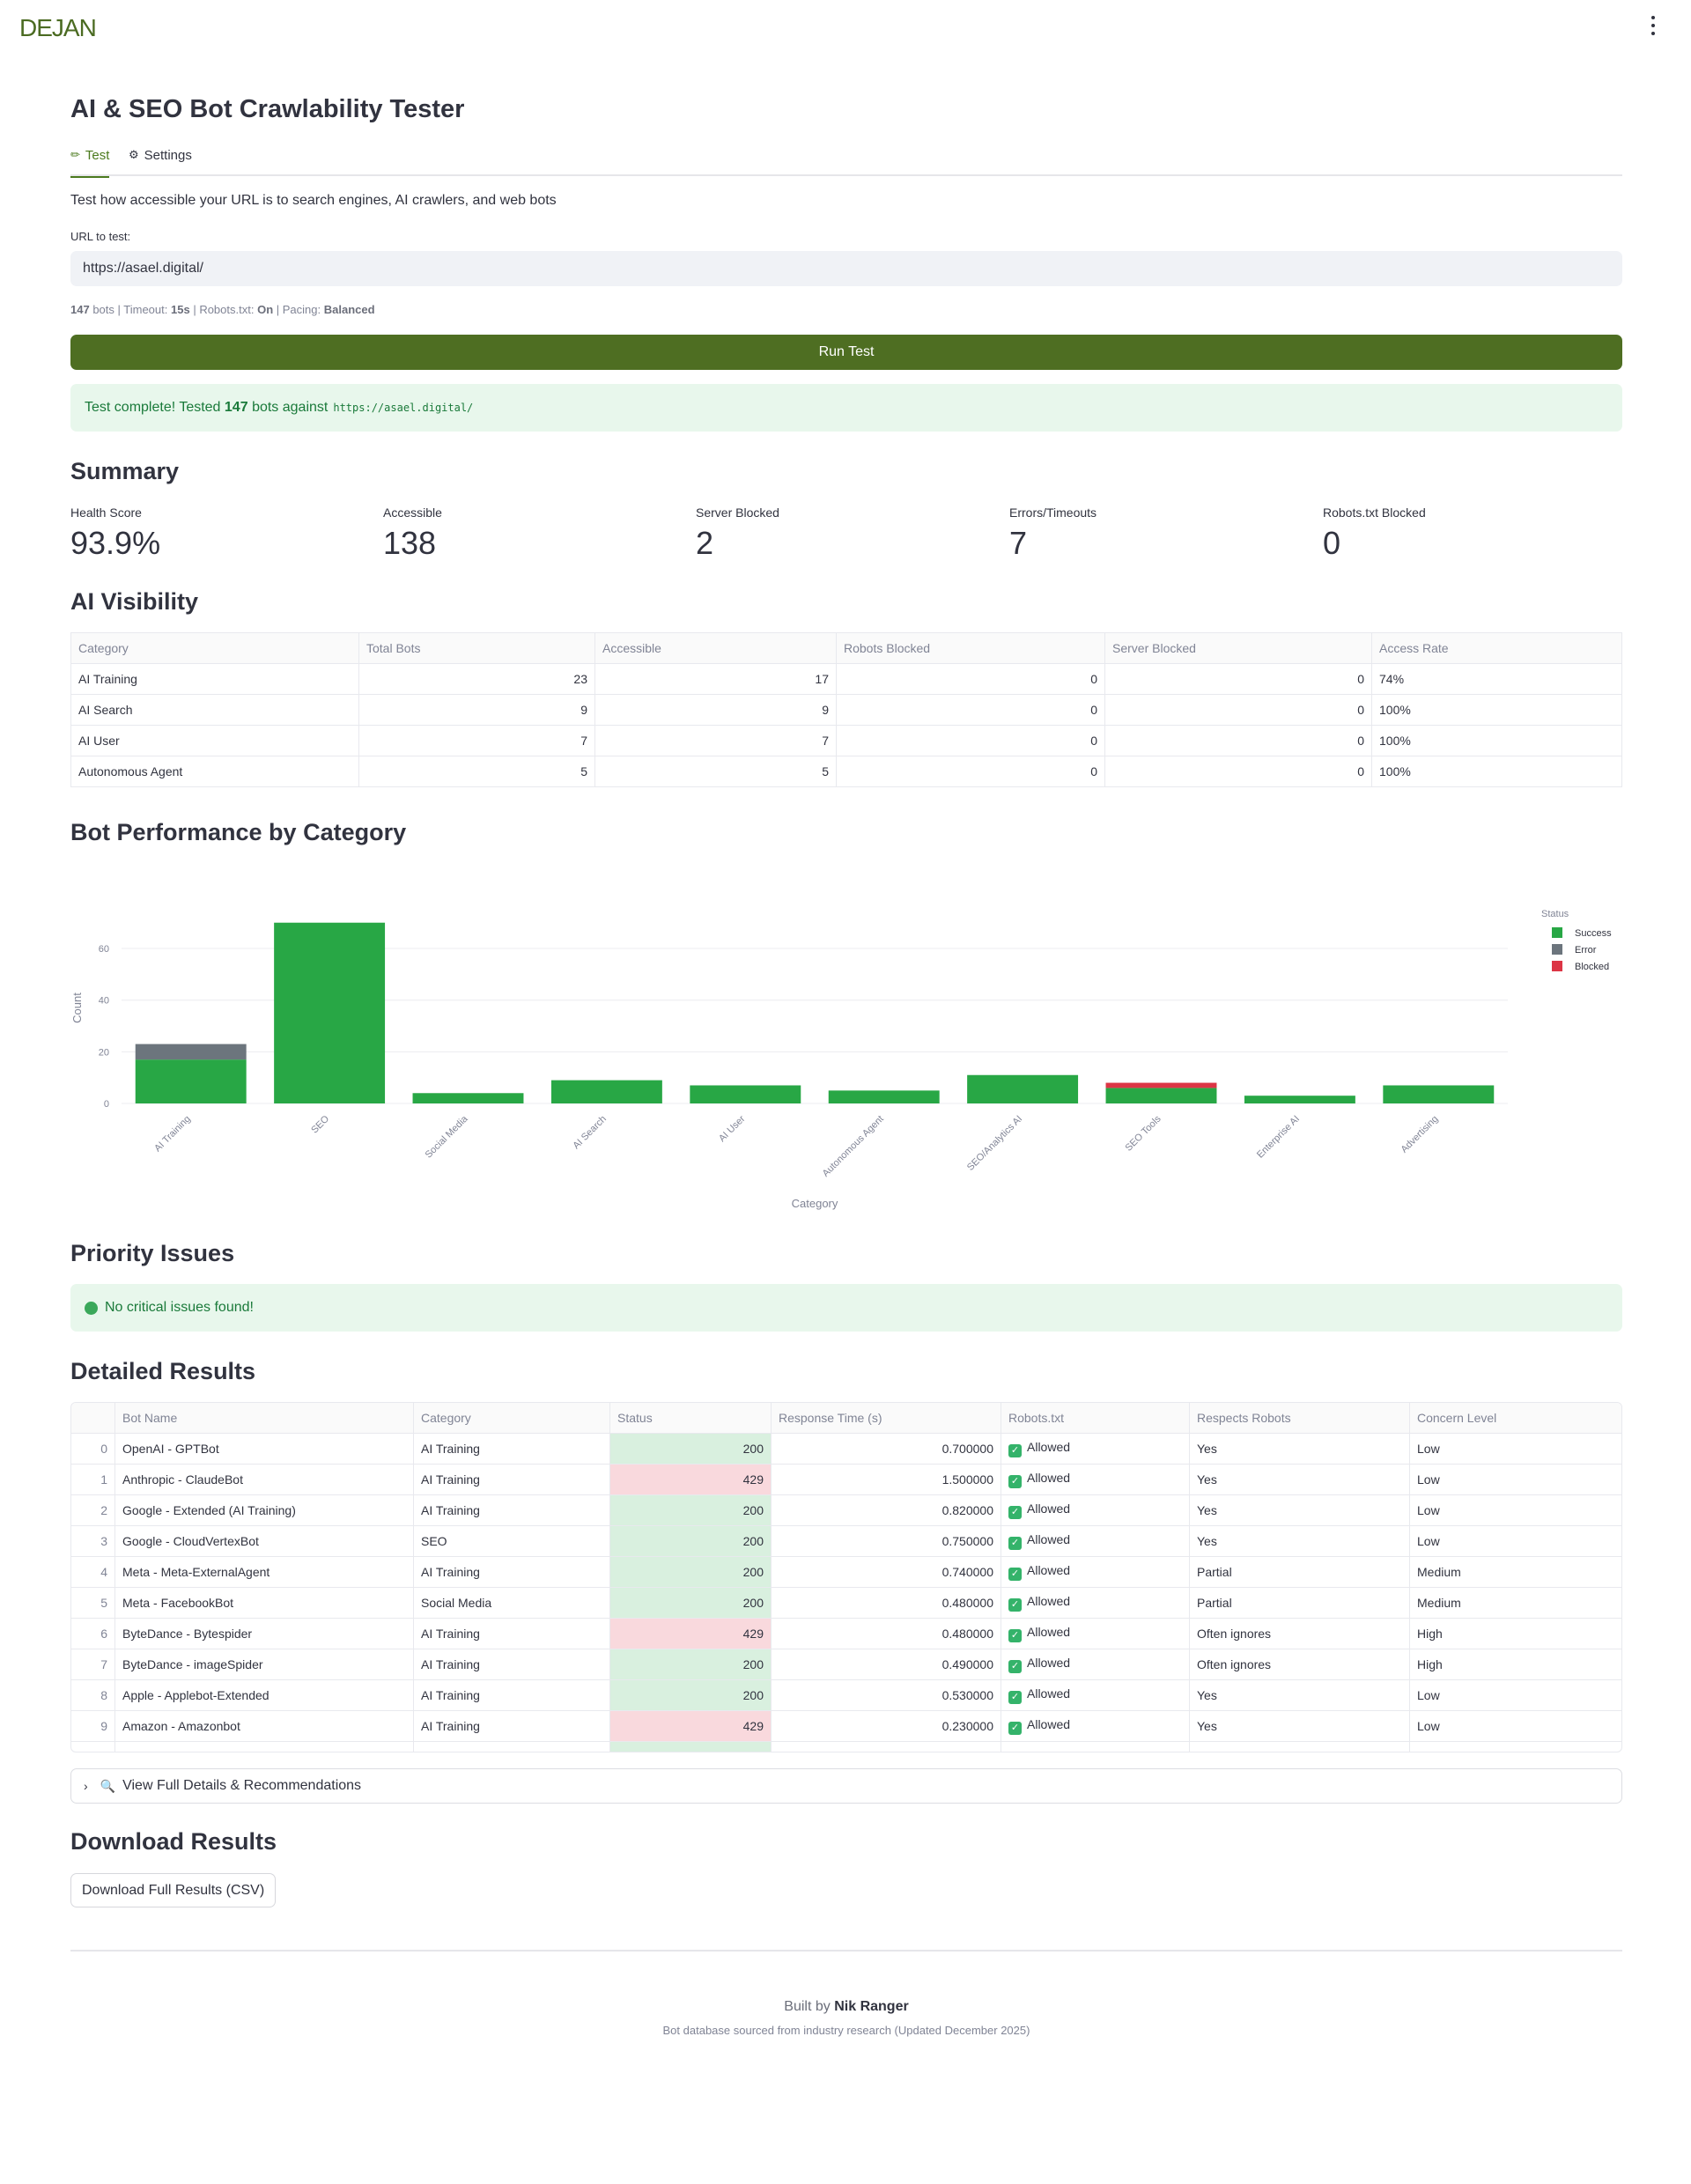 The width and height of the screenshot is (1691, 2184). Describe the element at coordinates (886, 1572) in the screenshot. I see `response-time-cell: 0.740000` at that location.